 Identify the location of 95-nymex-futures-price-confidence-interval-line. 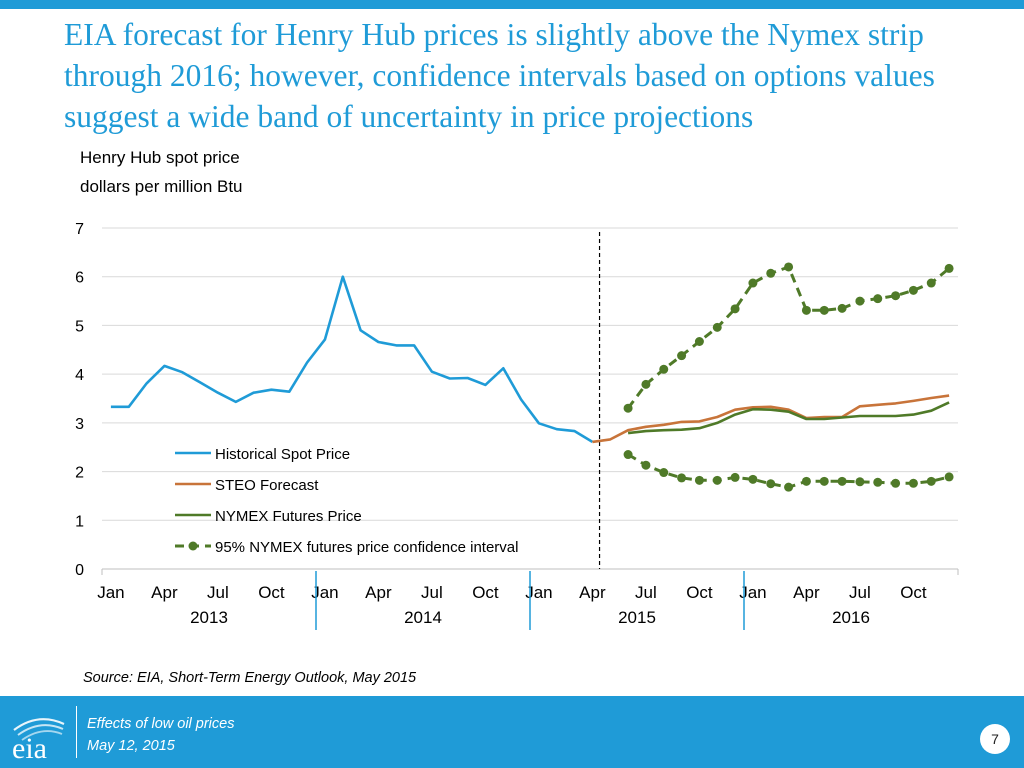
(788, 337).